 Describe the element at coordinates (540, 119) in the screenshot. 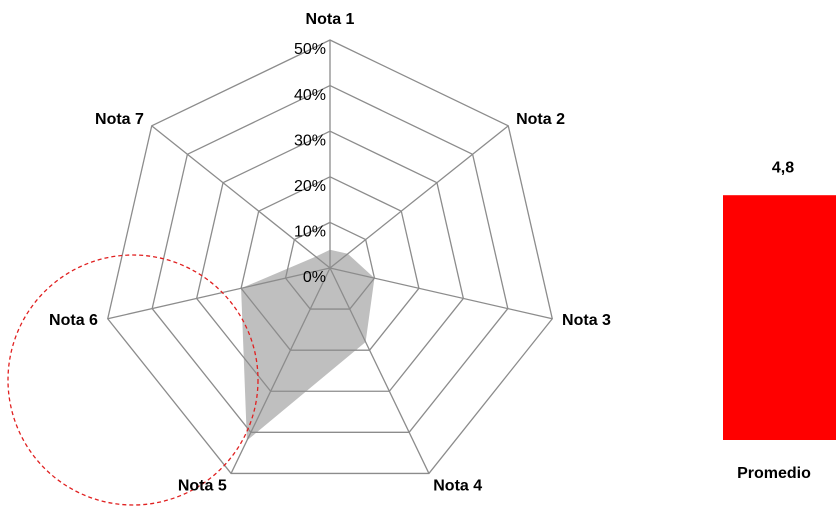

I see `category-label: Nota 2` at that location.